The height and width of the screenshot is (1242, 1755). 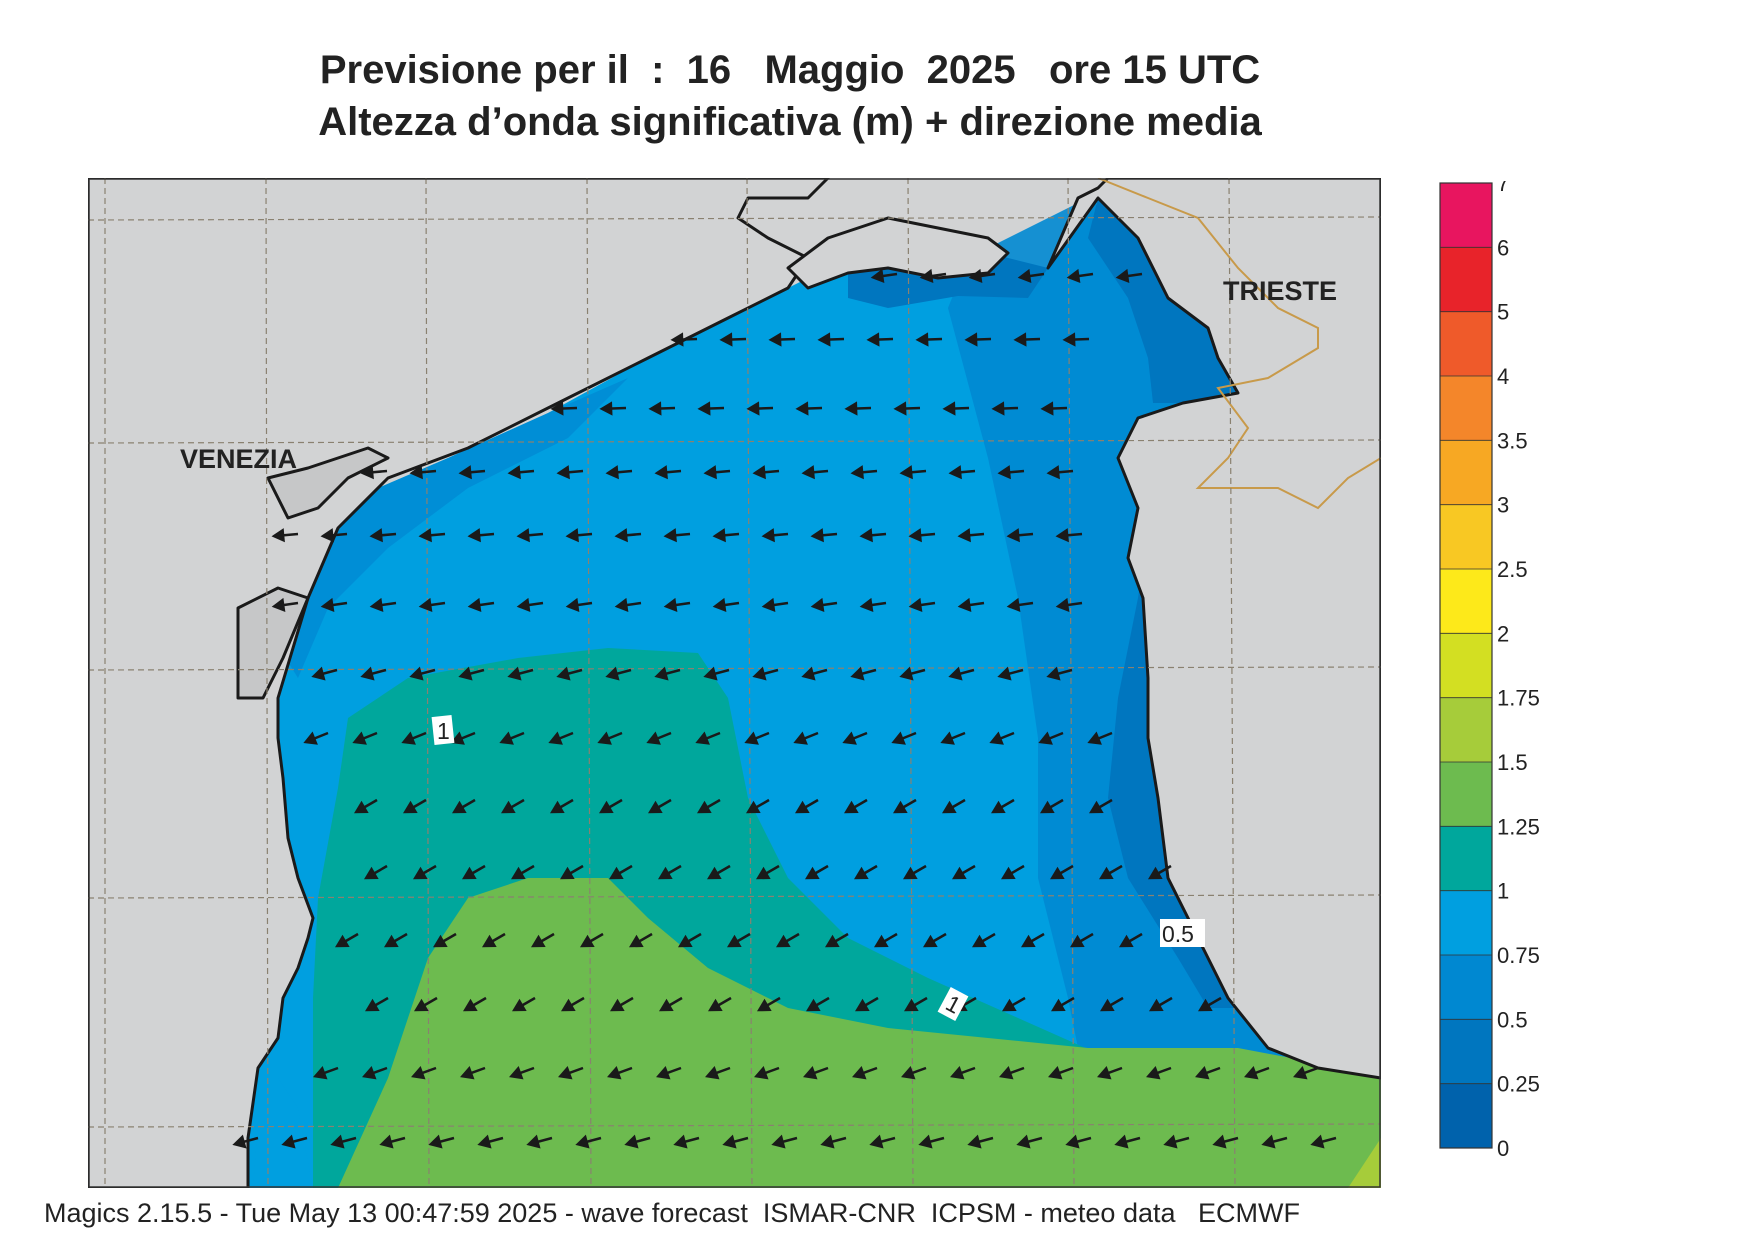 I want to click on colorbar-tick-labels: 7 6 5 4 3.5 3 2.5 2 1.75 1.5 1.25 1 0.75 0.5 0.25 0, so click(x=1490, y=671).